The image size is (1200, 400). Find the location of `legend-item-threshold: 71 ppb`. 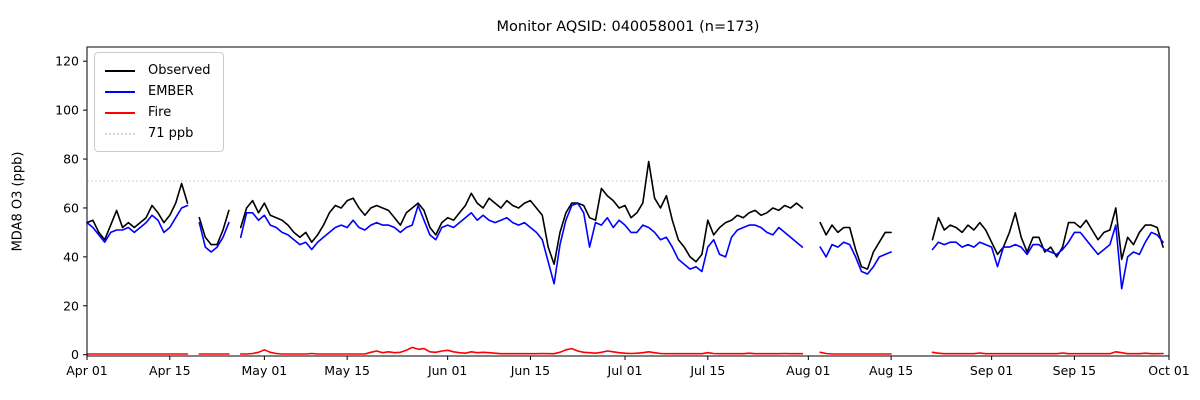

legend-item-threshold: 71 ppb is located at coordinates (158, 133).